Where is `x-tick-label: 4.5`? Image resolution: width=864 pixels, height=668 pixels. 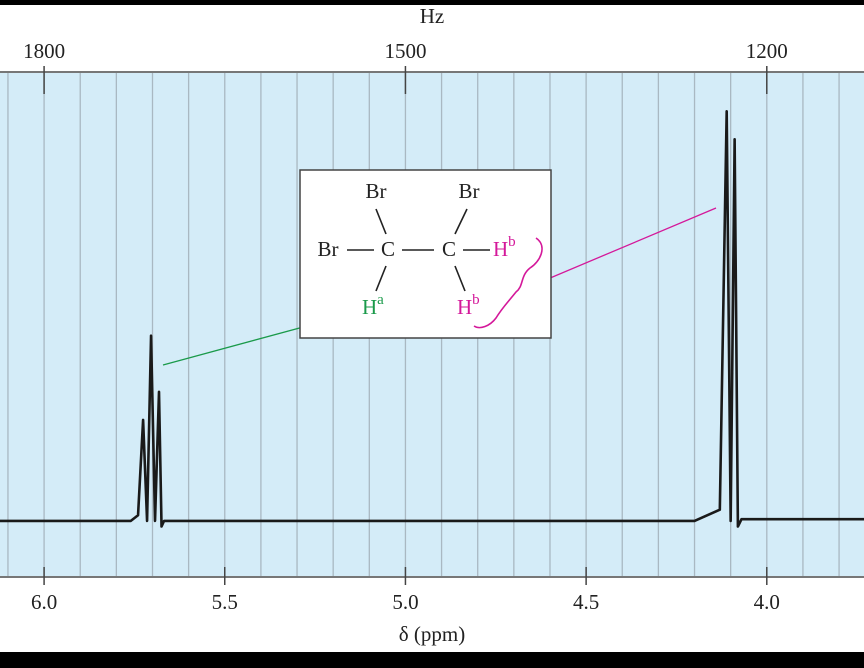 x-tick-label: 4.5 is located at coordinates (586, 602).